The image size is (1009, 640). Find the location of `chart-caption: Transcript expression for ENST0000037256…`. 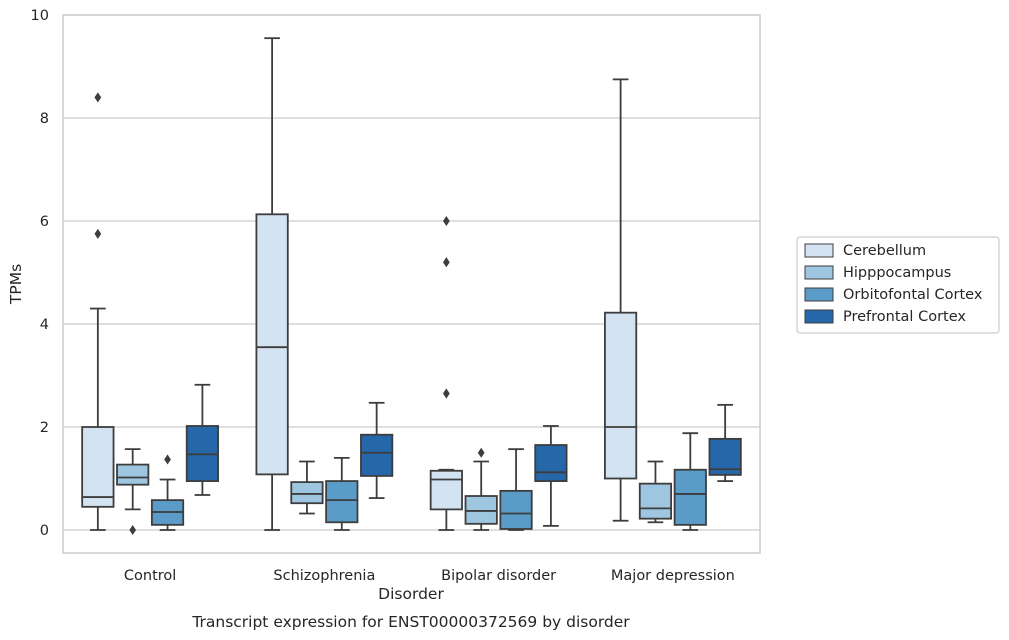

chart-caption: Transcript expression for ENST0000037256… is located at coordinates (410, 622).